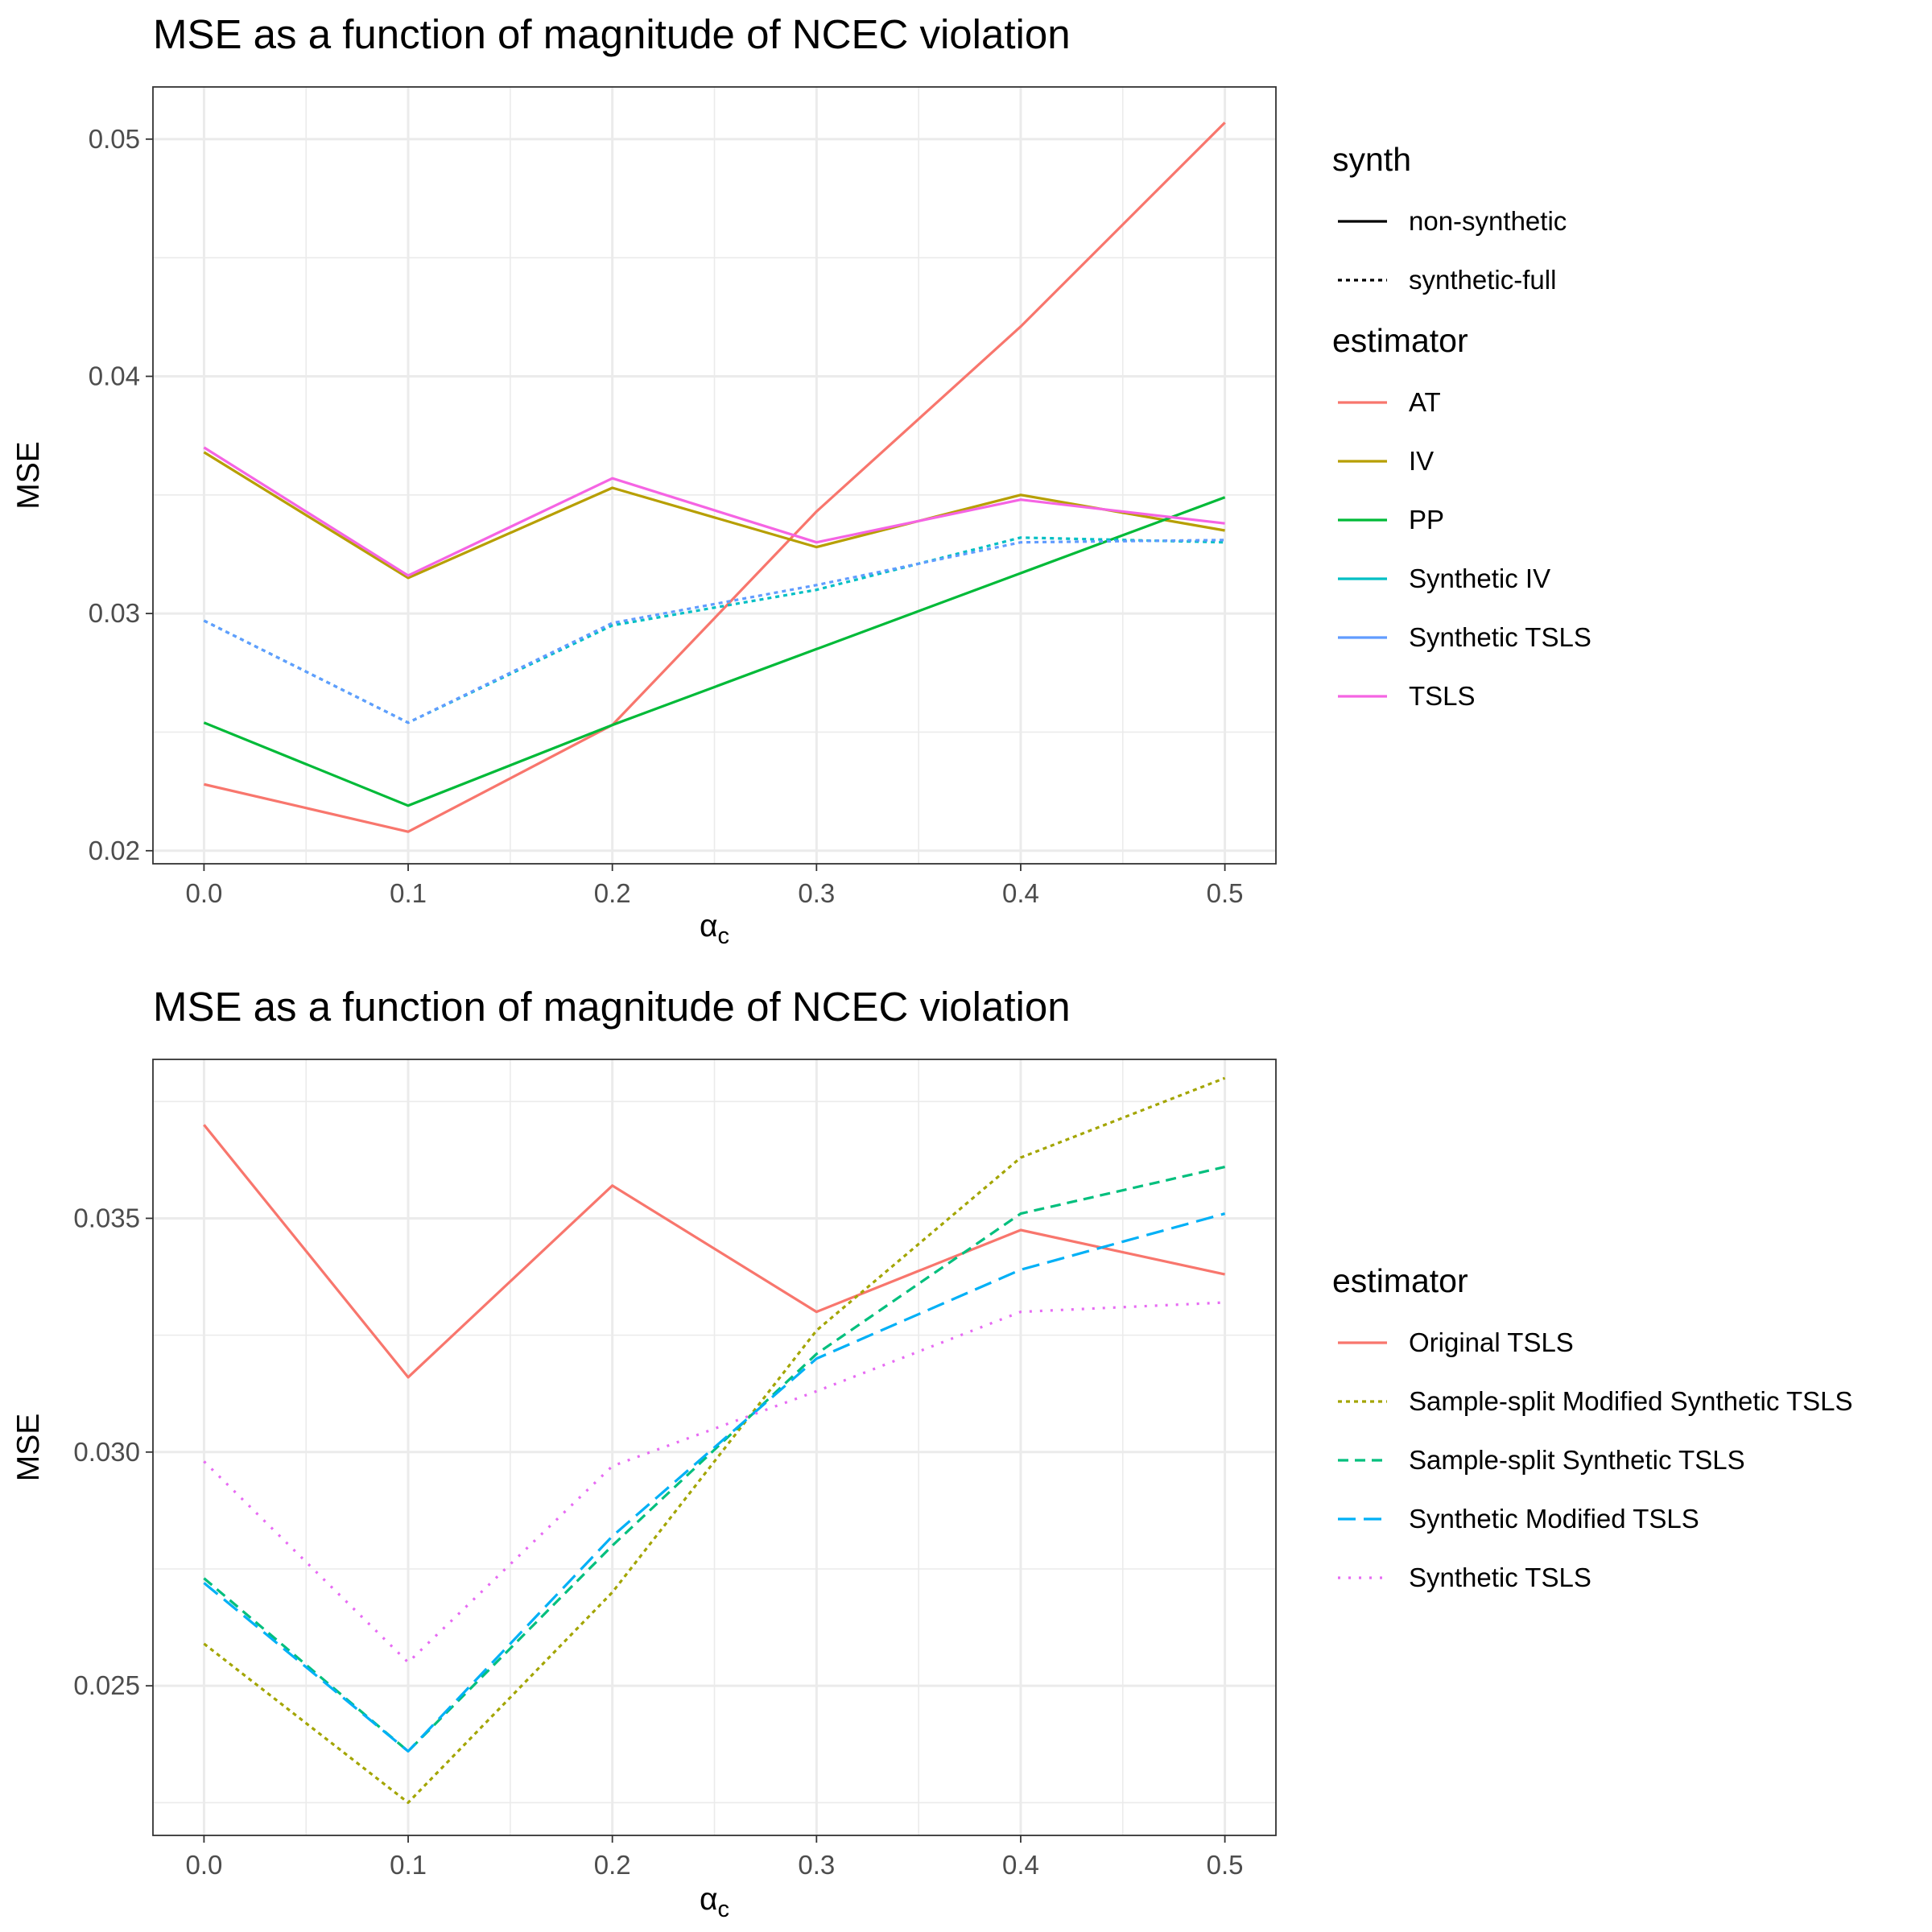 This screenshot has width=1932, height=1932. Describe the element at coordinates (106, 1452) in the screenshot. I see `y-tick-label: 0.030` at that location.